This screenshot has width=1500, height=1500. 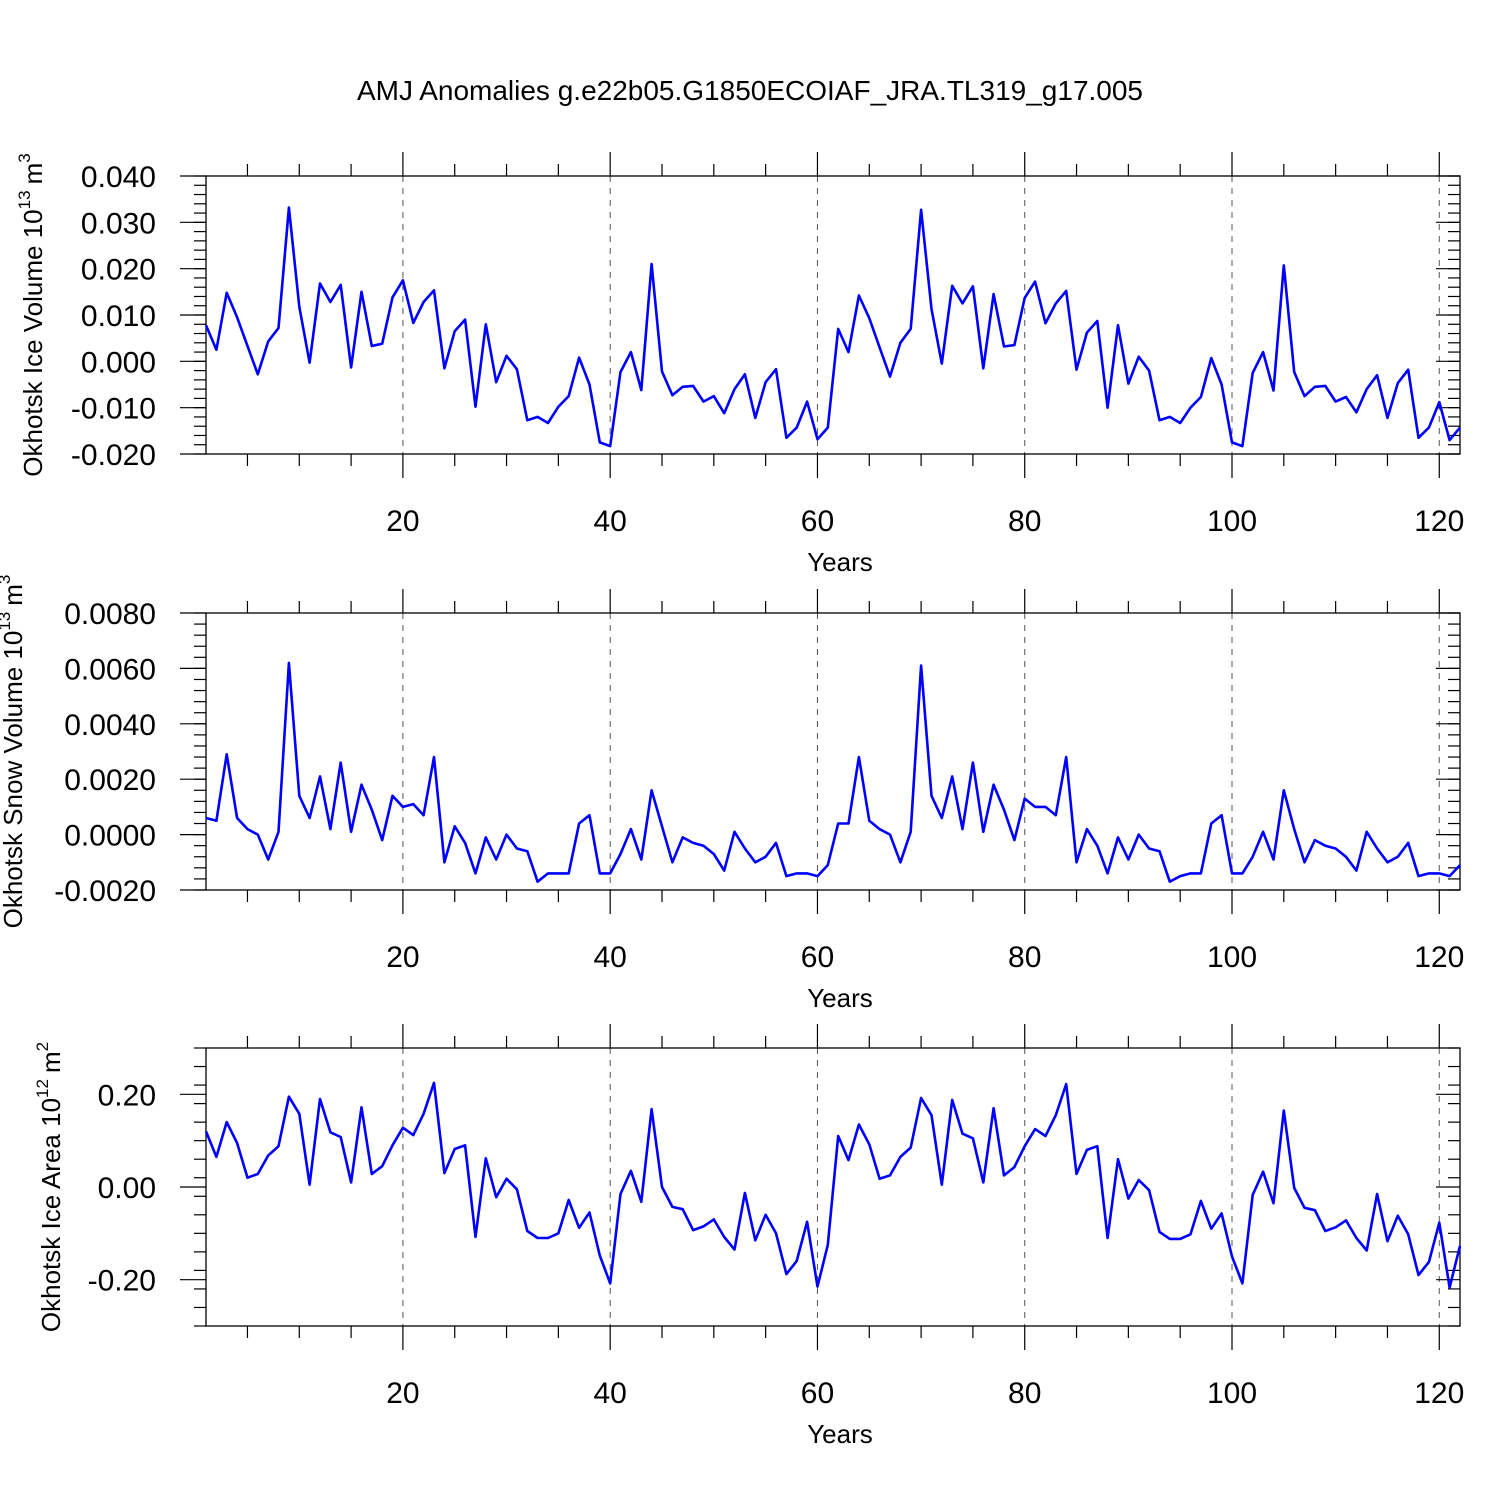 What do you see at coordinates (105, 891) in the screenshot?
I see `snow-volume-ytick-label: -0.0020` at bounding box center [105, 891].